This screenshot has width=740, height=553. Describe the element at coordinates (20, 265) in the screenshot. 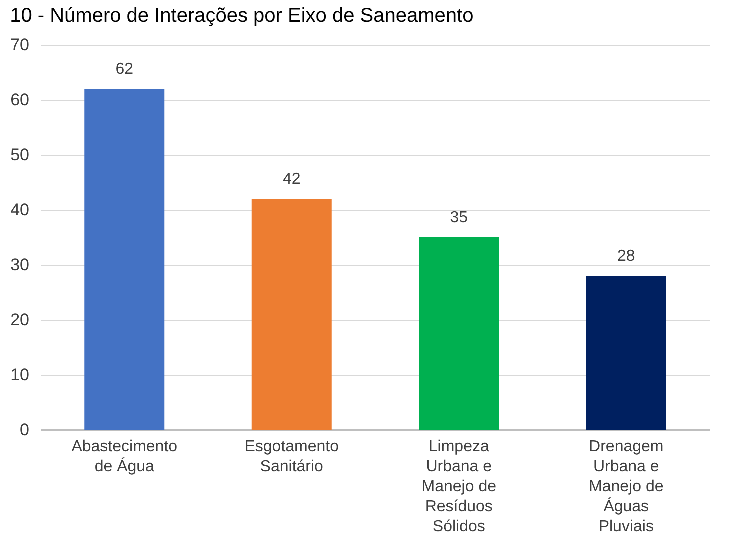

I see `y-tick-label: 30` at that location.